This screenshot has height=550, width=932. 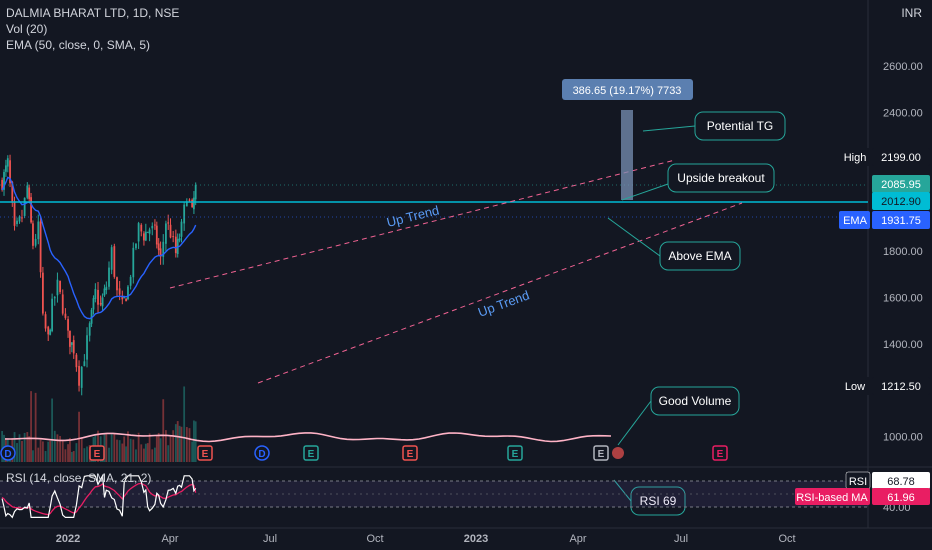 What do you see at coordinates (901, 386) in the screenshot?
I see `low-tag-value-bg` at bounding box center [901, 386].